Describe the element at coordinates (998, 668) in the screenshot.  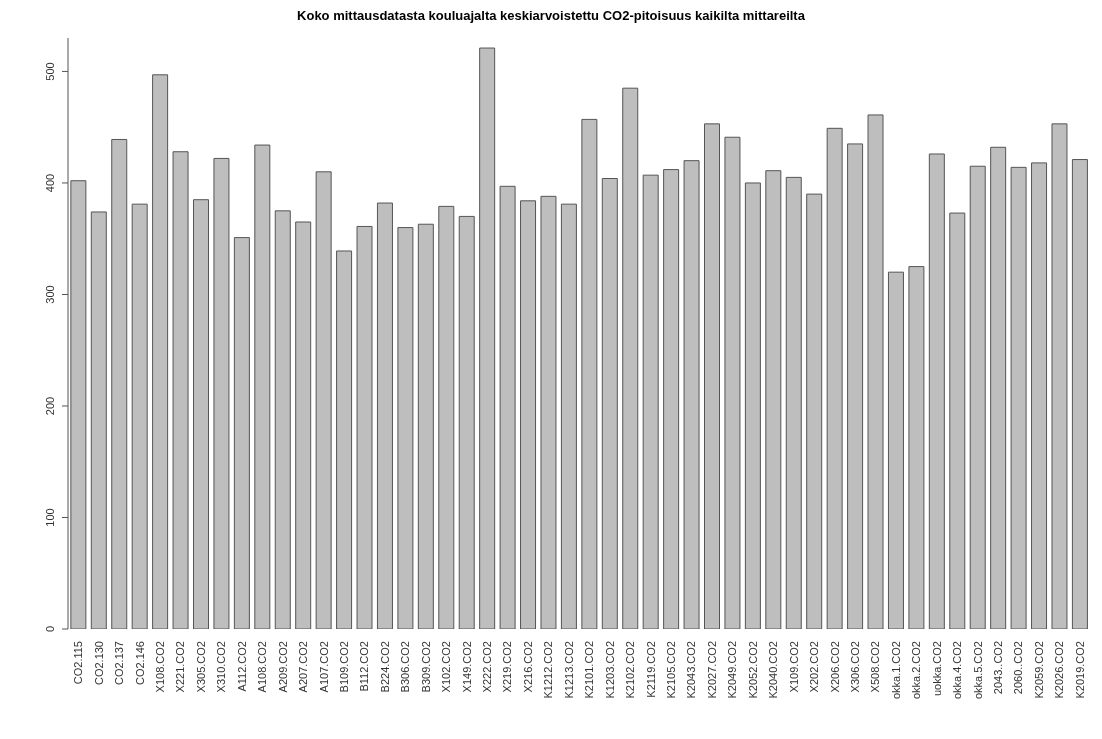
I see `x-tick-label: 2043..CO2` at that location.